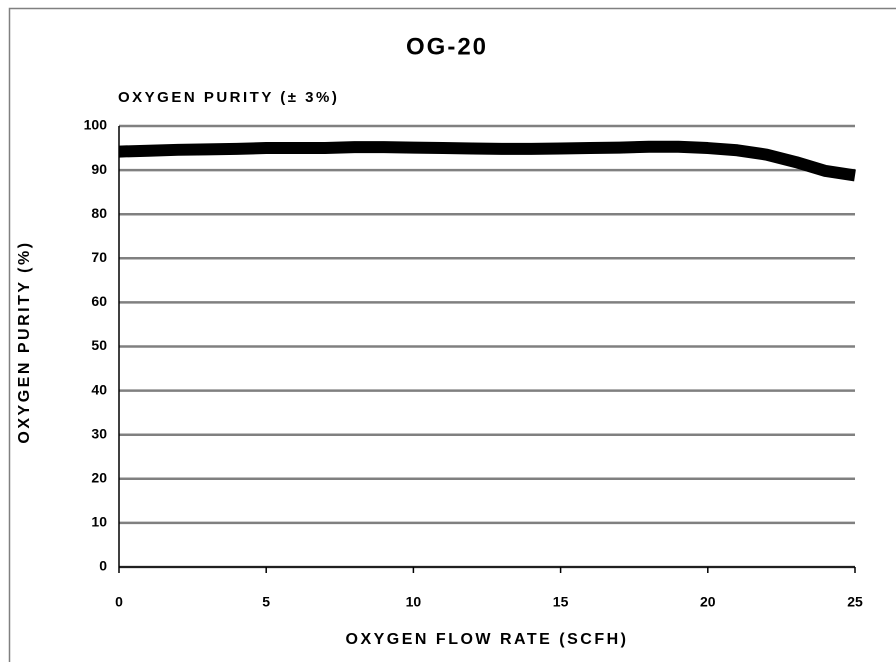  I want to click on chart-title: OG-20, so click(447, 46).